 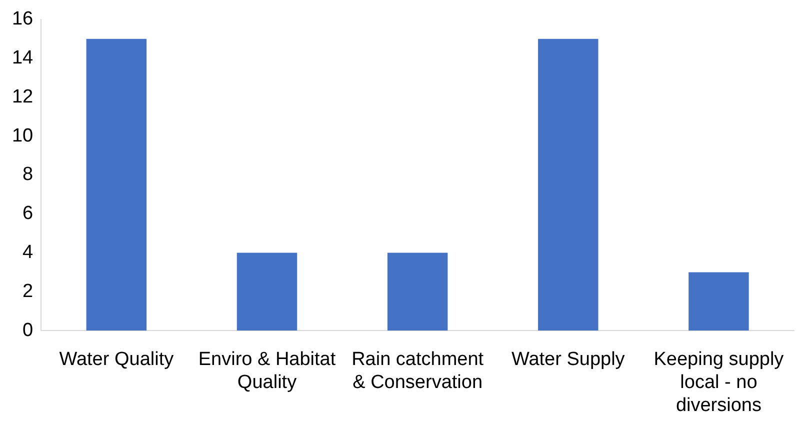 I want to click on y-tick-label: 6, so click(x=28, y=213).